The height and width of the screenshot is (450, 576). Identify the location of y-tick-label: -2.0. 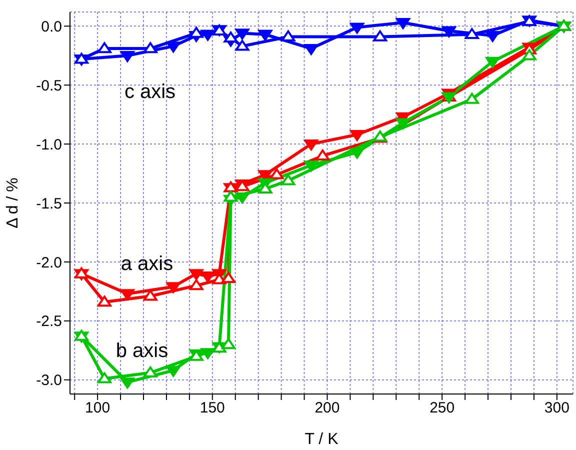
(49, 263).